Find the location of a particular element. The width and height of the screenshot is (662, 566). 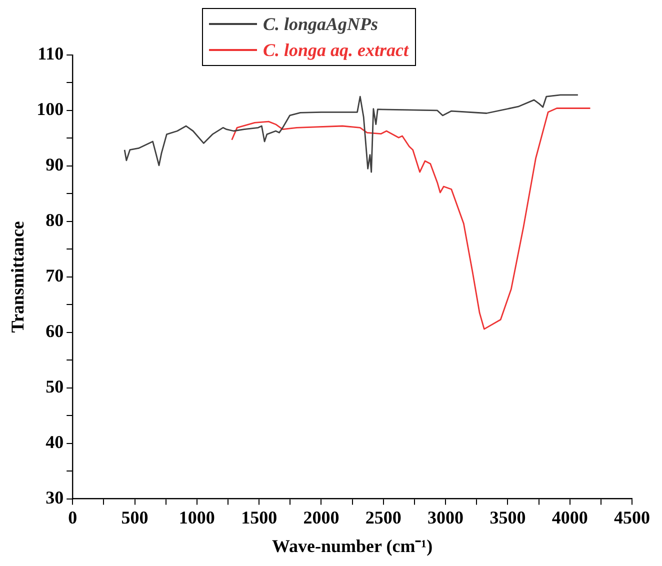

x-tick-label: 4000 is located at coordinates (570, 517).